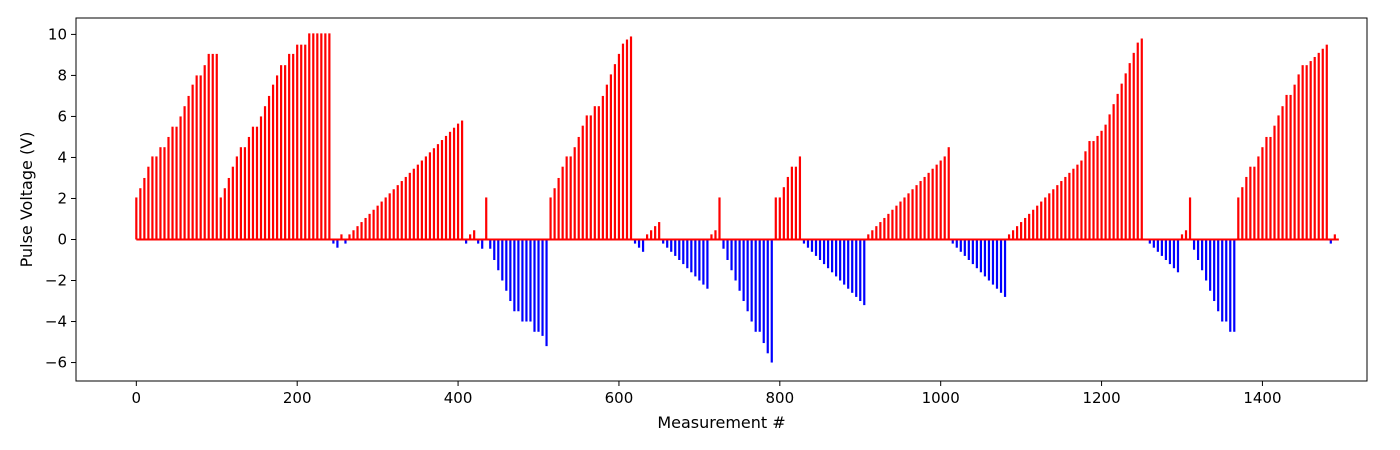 The height and width of the screenshot is (450, 1400). Describe the element at coordinates (941, 398) in the screenshot. I see `x-tick-label: 1000` at that location.